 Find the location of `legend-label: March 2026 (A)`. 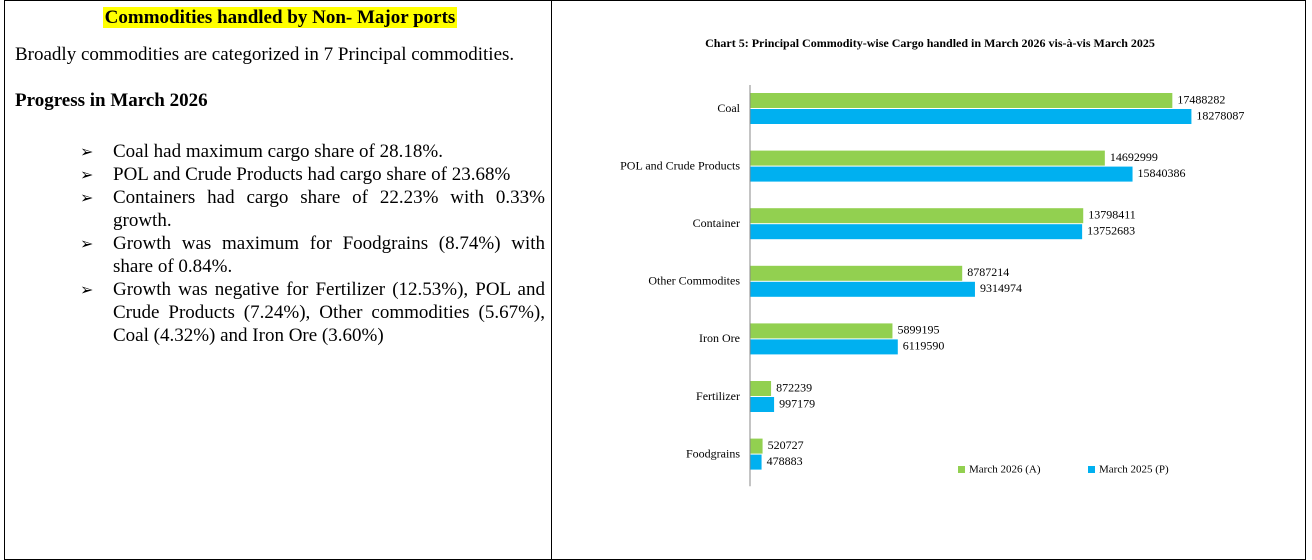

legend-label: March 2026 (A) is located at coordinates (1005, 470).